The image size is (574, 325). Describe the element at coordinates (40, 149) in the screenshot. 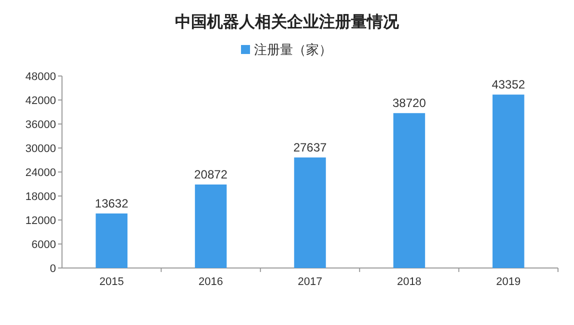

I see `y-tick-label: 30000` at that location.